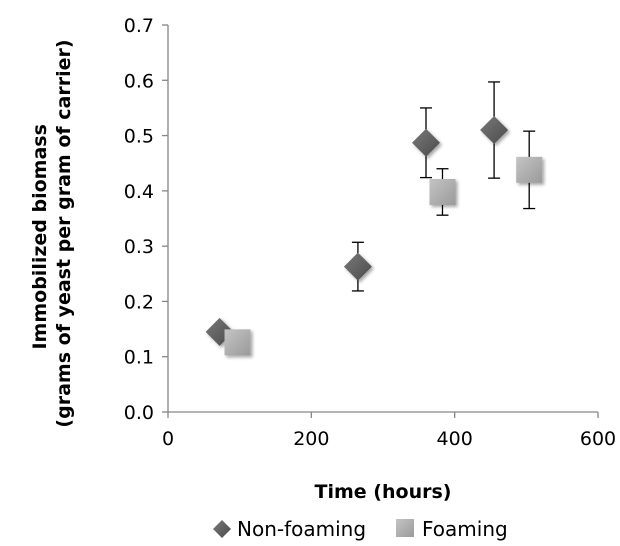  Describe the element at coordinates (139, 192) in the screenshot. I see `y-tick-label: 0.4` at that location.